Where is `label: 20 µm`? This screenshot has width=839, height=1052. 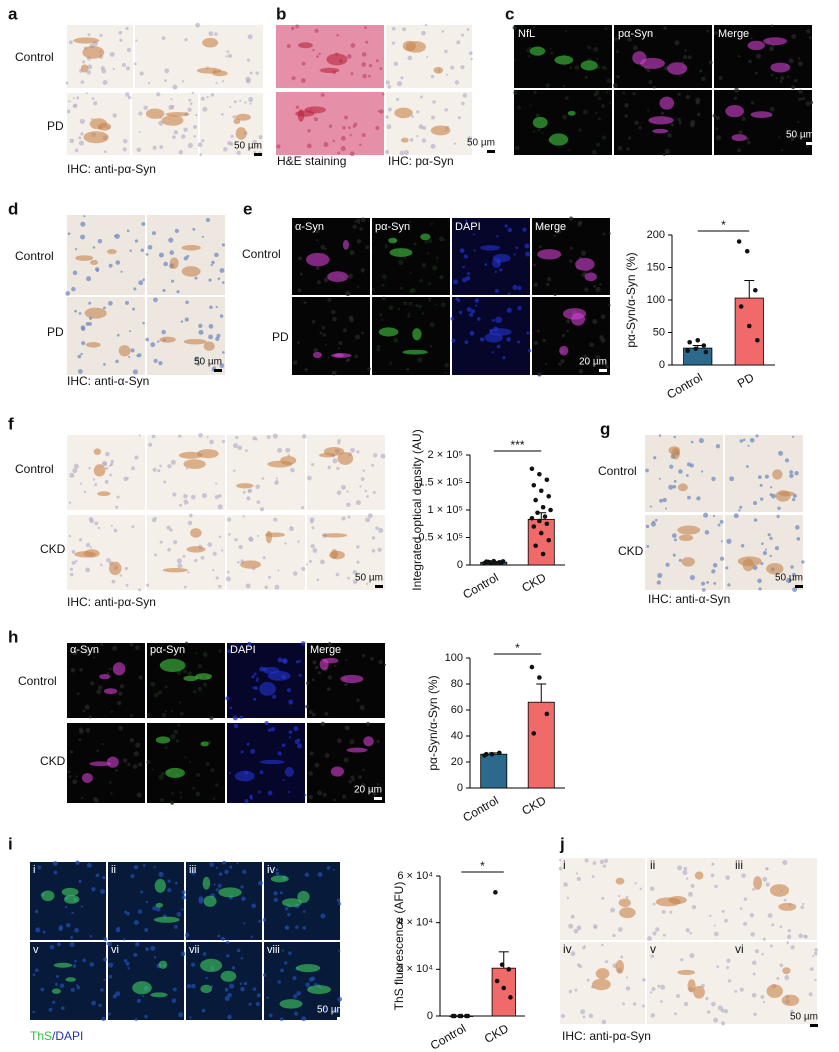 label: 20 µm is located at coordinates (368, 790).